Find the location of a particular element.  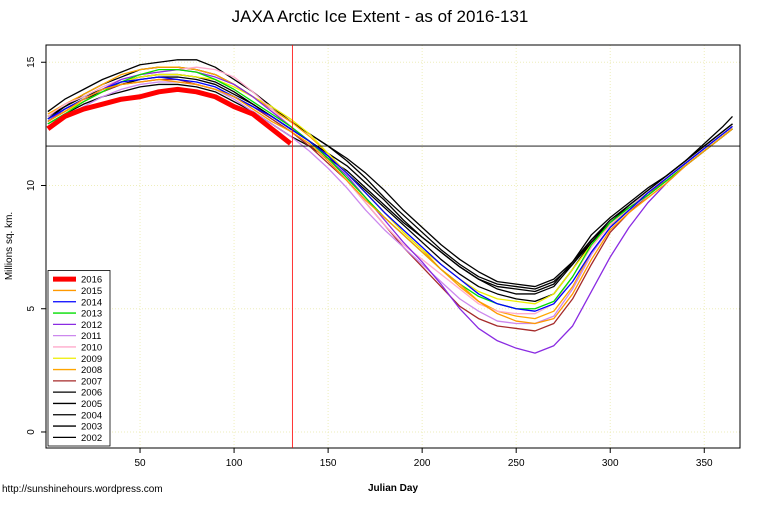

x-tick-label: 350 is located at coordinates (704, 463).